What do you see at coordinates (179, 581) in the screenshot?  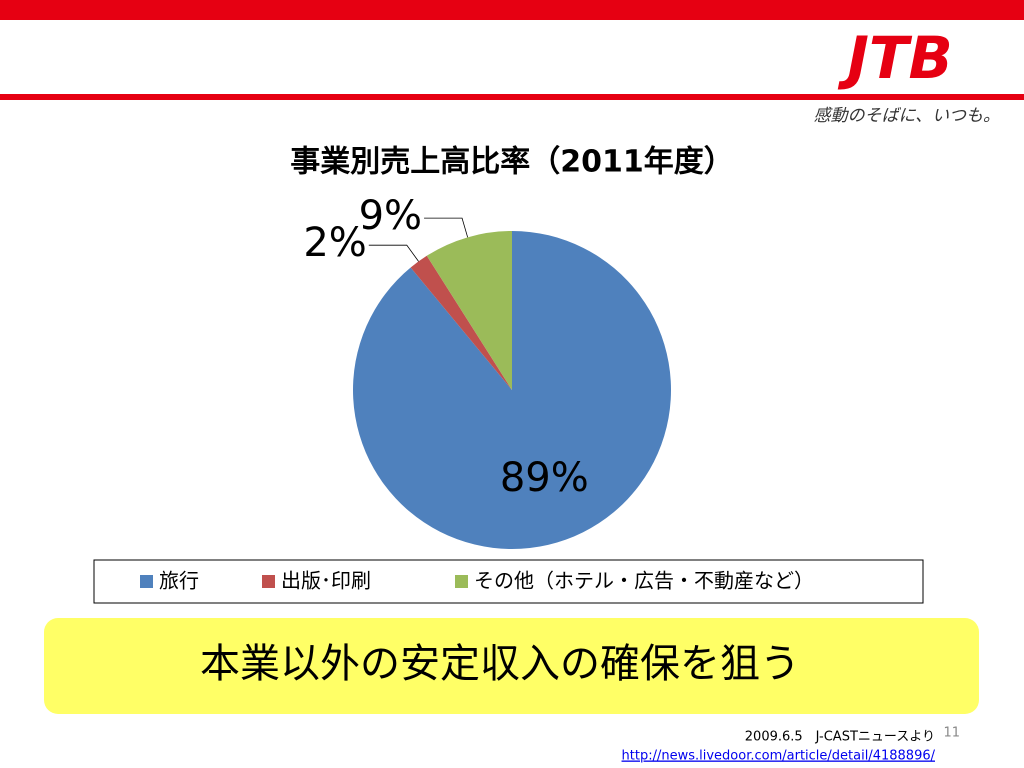 I see `legend-label: 旅行` at bounding box center [179, 581].